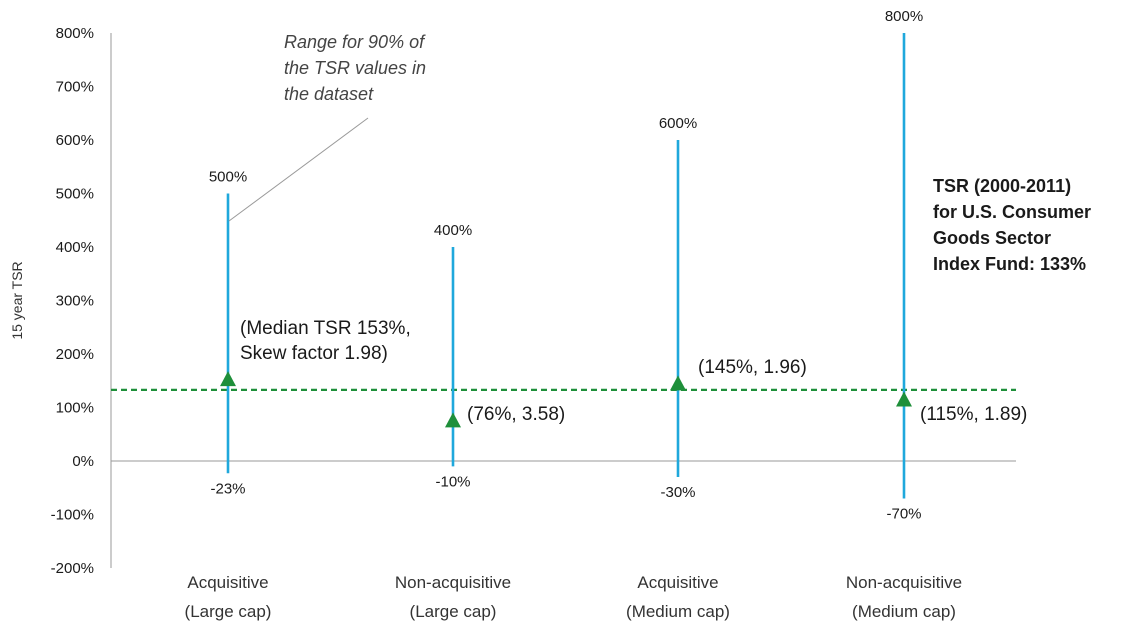 This screenshot has height=628, width=1134. What do you see at coordinates (75, 140) in the screenshot?
I see `y-tick-label: 600%` at bounding box center [75, 140].